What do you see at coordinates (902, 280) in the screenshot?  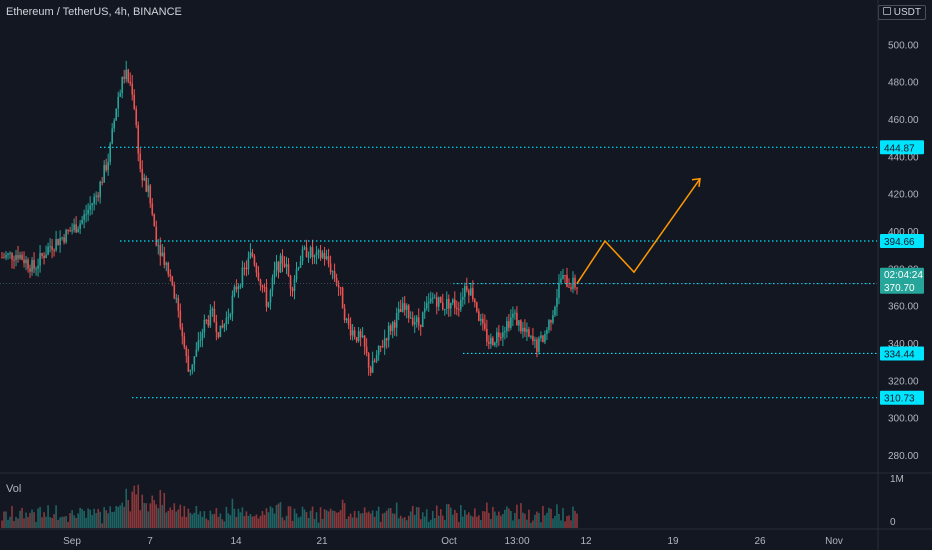 I see `last-price-tag` at bounding box center [902, 280].